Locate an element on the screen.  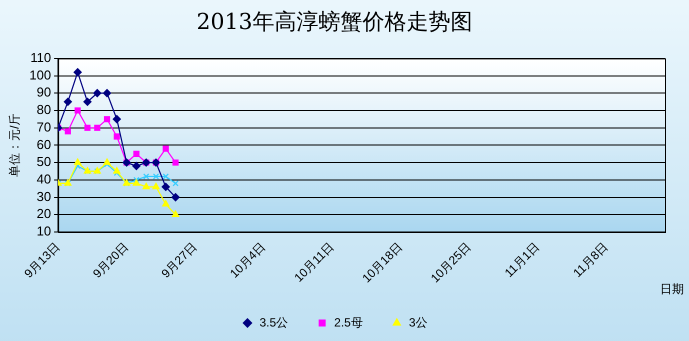
y-axis-title: 单位：元/斤 is located at coordinates (15, 145).